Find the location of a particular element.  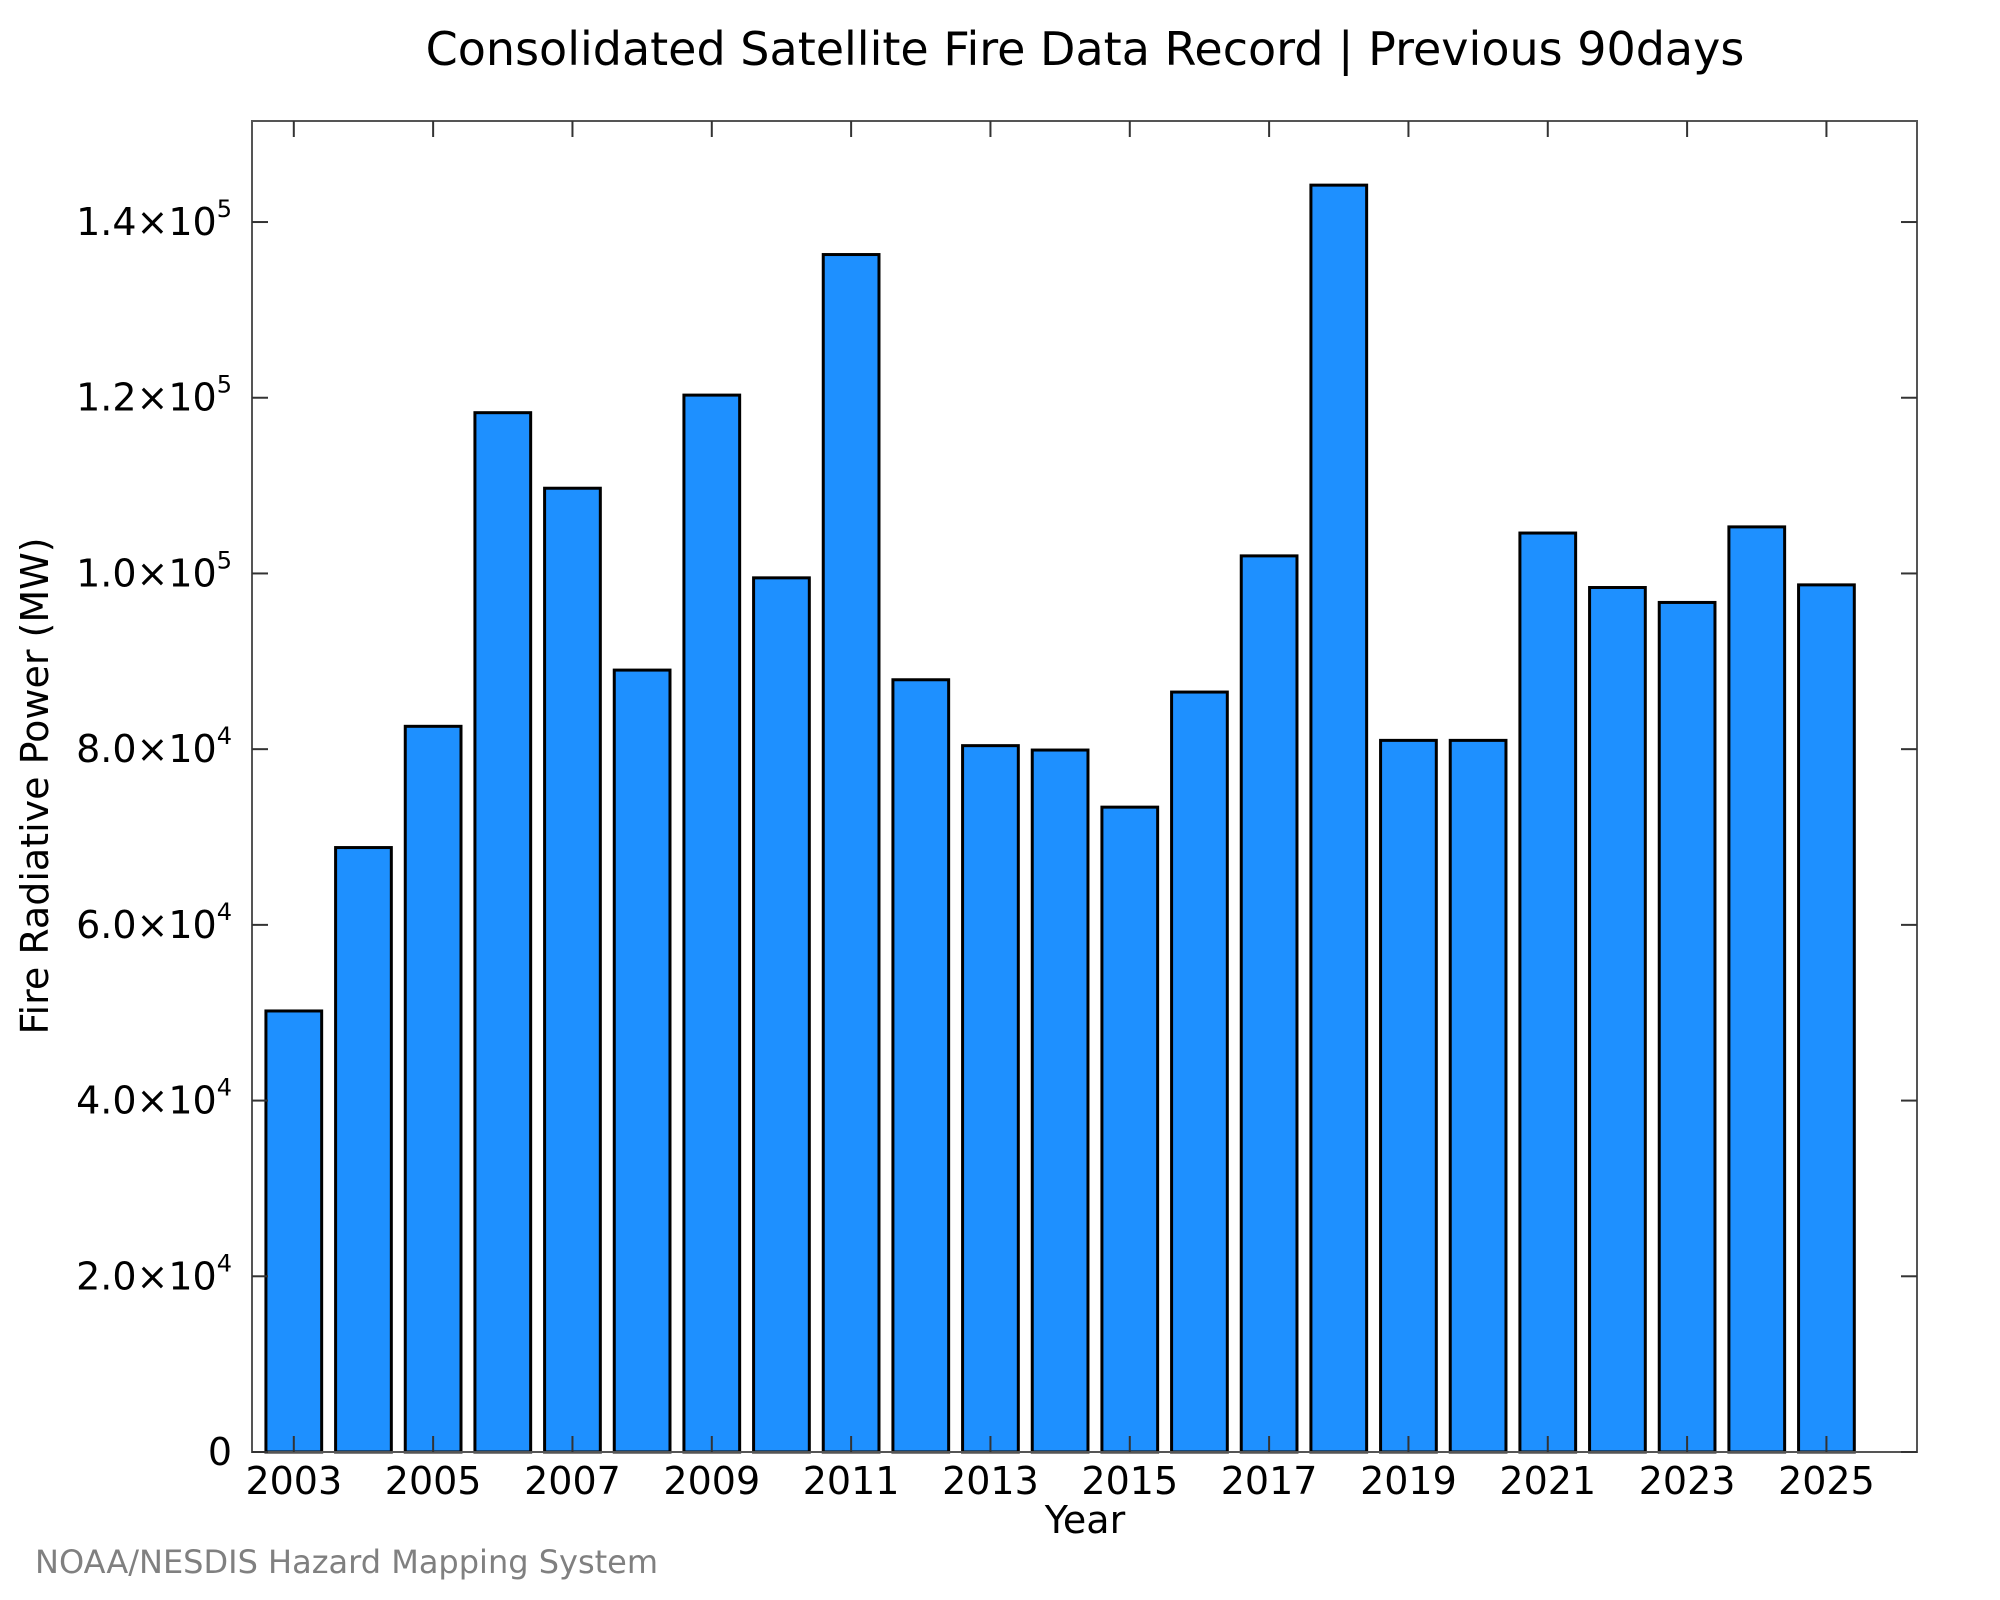

y-tick-label: 4.0×10⁴ is located at coordinates (154, 1098).